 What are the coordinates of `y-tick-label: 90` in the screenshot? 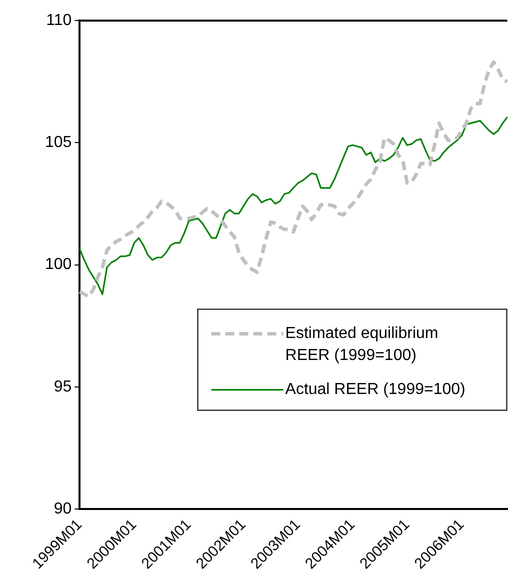 It's located at (63, 509).